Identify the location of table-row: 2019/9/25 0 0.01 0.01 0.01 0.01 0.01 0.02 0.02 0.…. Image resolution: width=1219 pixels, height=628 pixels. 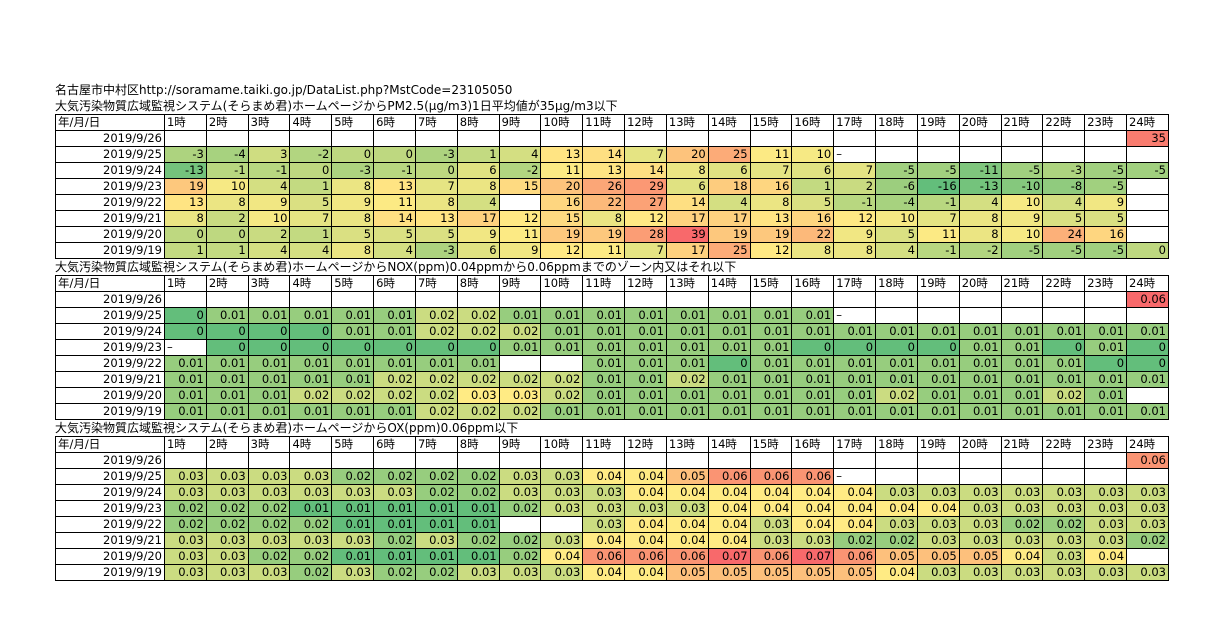
(612, 315).